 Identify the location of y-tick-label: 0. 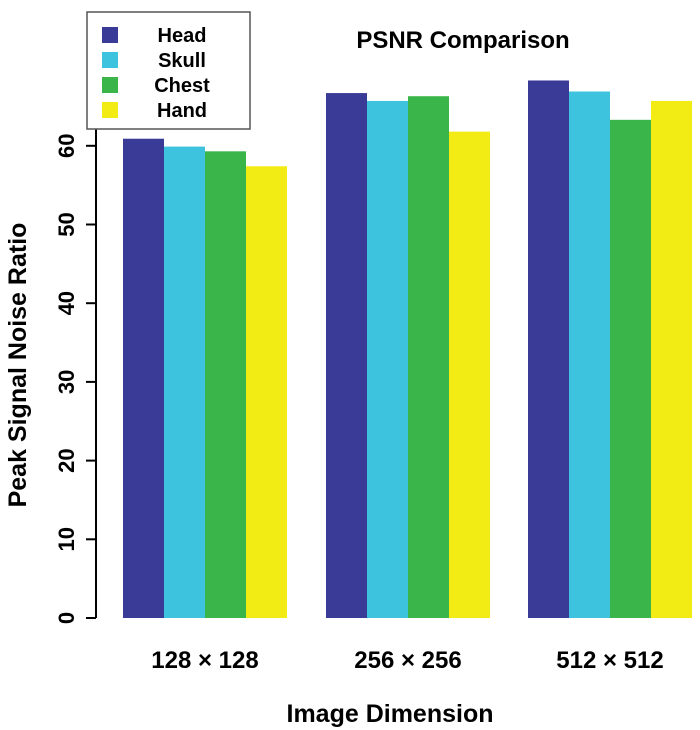
(66, 618).